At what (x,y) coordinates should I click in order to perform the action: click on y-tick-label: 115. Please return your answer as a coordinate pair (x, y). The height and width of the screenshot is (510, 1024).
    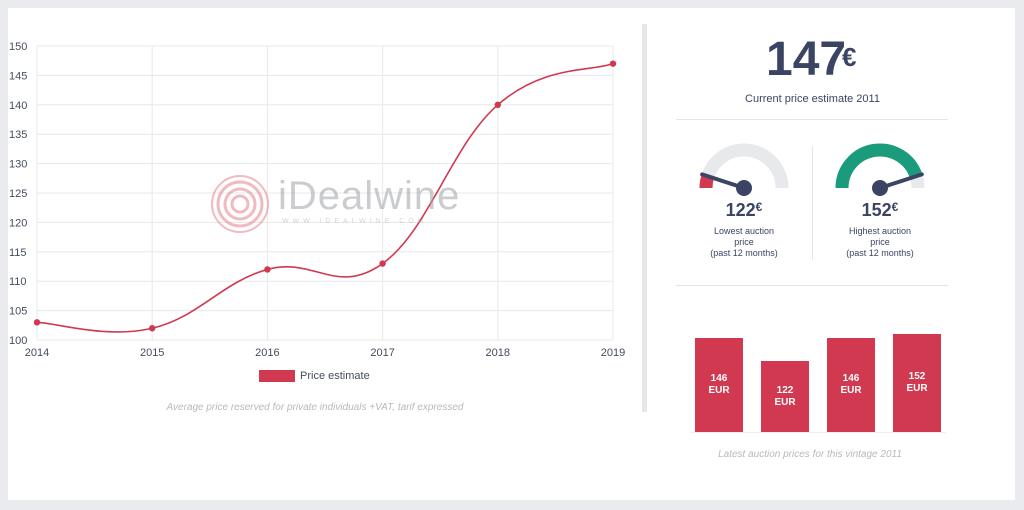
    Looking at the image, I should click on (18, 253).